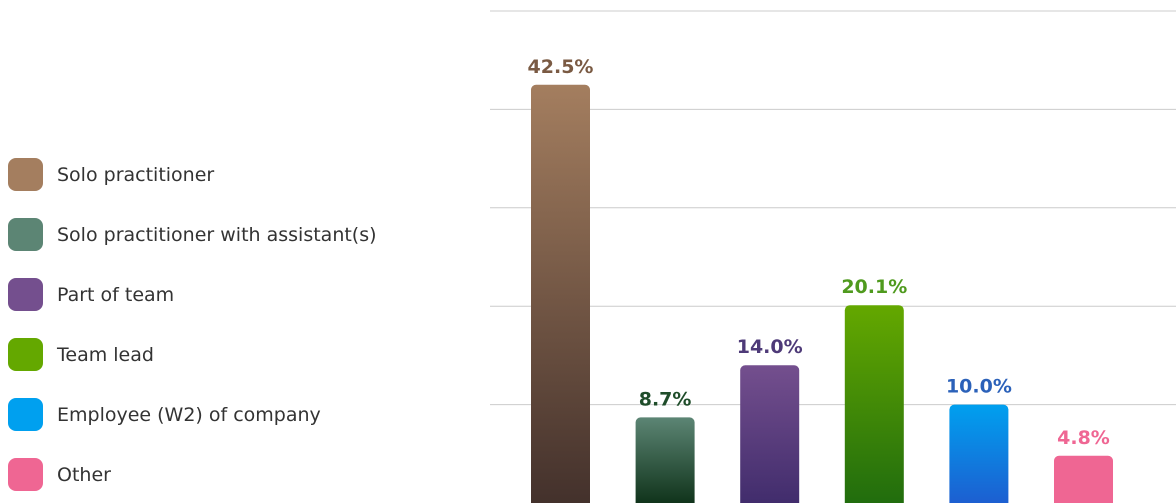  What do you see at coordinates (135, 175) in the screenshot?
I see `legend-label: Solo practitioner` at bounding box center [135, 175].